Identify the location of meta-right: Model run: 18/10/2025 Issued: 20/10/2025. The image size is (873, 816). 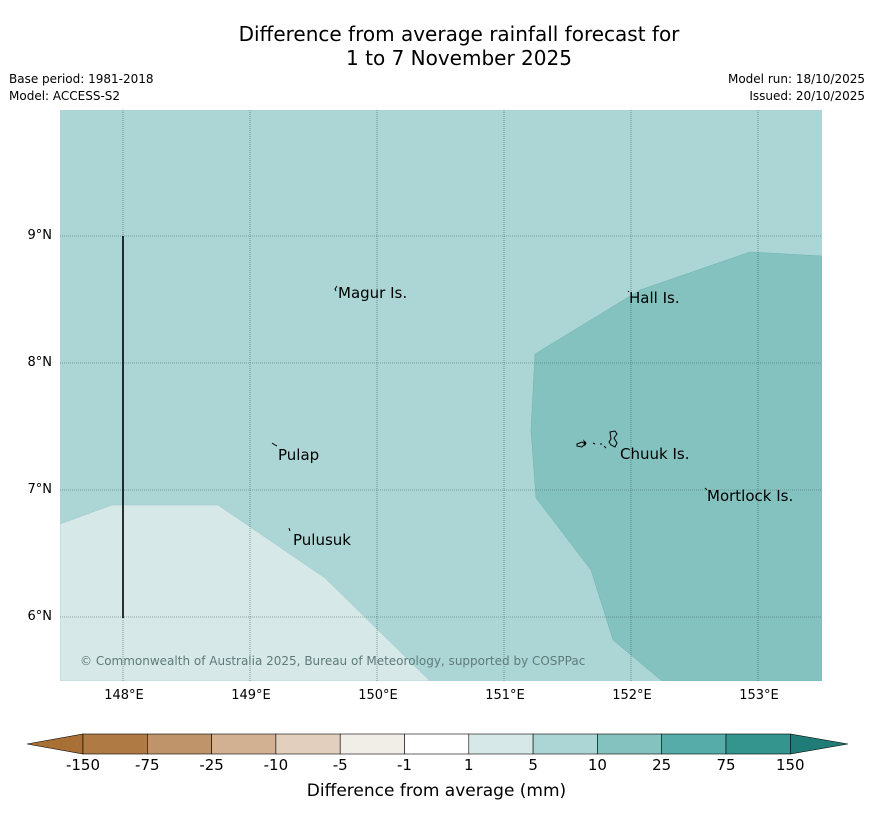
(796, 88).